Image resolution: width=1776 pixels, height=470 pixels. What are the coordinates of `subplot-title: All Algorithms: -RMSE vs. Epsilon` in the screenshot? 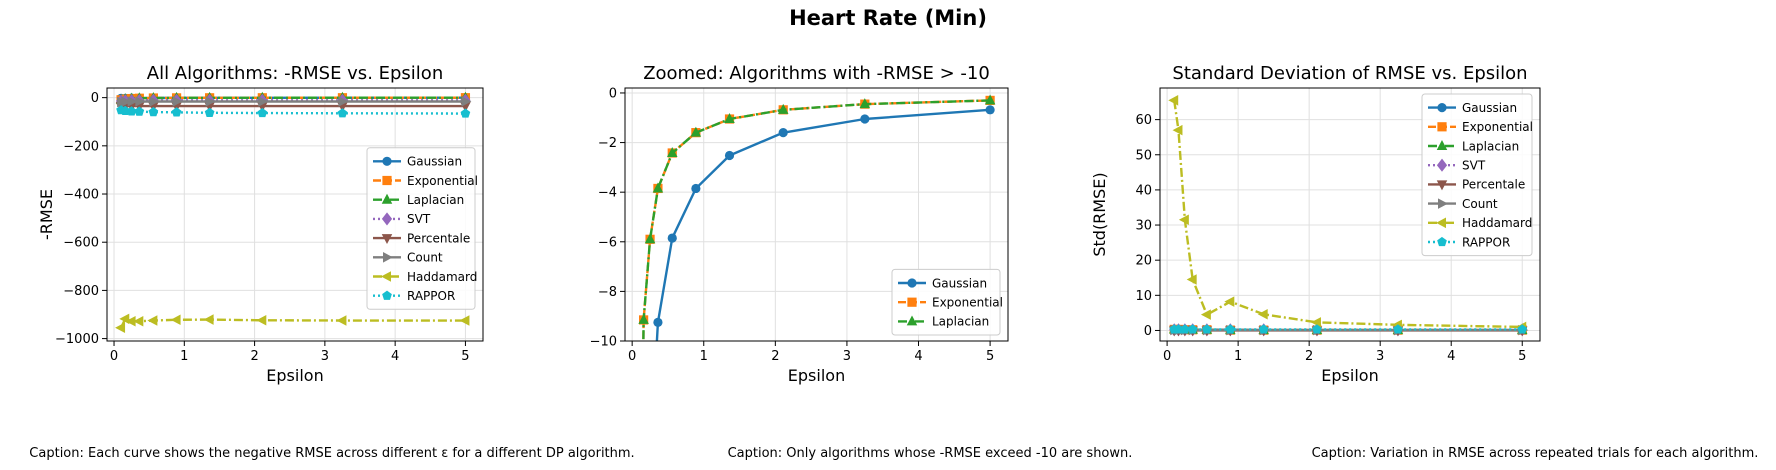 It's located at (295, 73).